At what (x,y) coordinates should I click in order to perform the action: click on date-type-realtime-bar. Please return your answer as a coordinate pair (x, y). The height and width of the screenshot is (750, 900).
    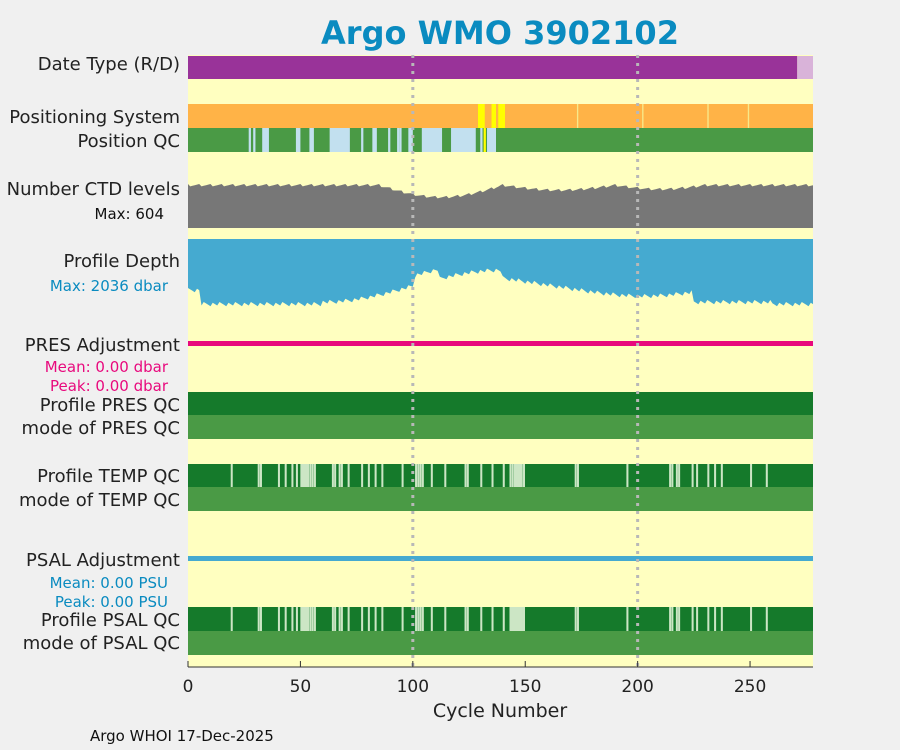
    Looking at the image, I should click on (805, 67).